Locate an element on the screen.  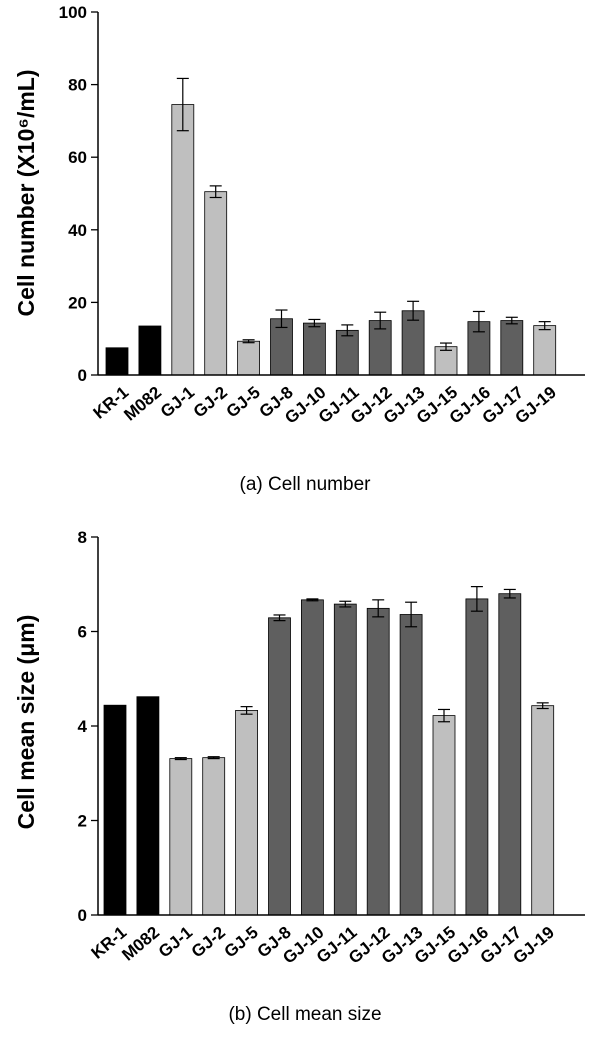
chart-caption: (a) Cell number is located at coordinates (306, 484).